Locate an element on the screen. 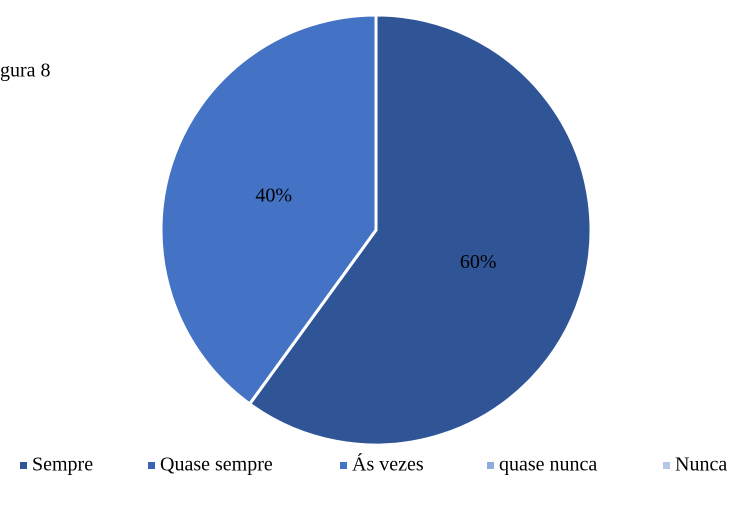 Image resolution: width=754 pixels, height=506 pixels. data-label: 60% is located at coordinates (478, 262).